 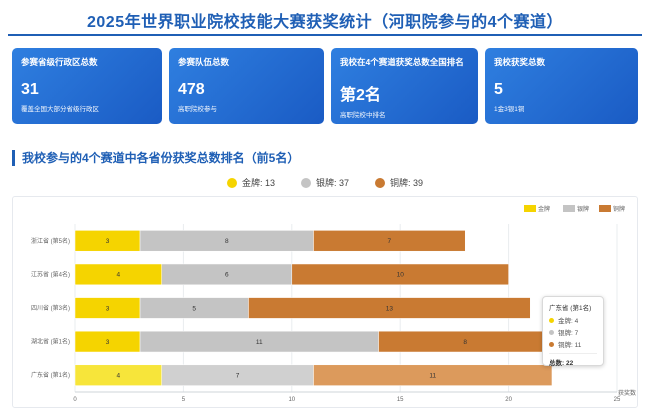 I want to click on stat-card-ranking: 我校在4个赛道获奖总数全国排名 第2名 高职院校中排名, so click(x=404, y=86).